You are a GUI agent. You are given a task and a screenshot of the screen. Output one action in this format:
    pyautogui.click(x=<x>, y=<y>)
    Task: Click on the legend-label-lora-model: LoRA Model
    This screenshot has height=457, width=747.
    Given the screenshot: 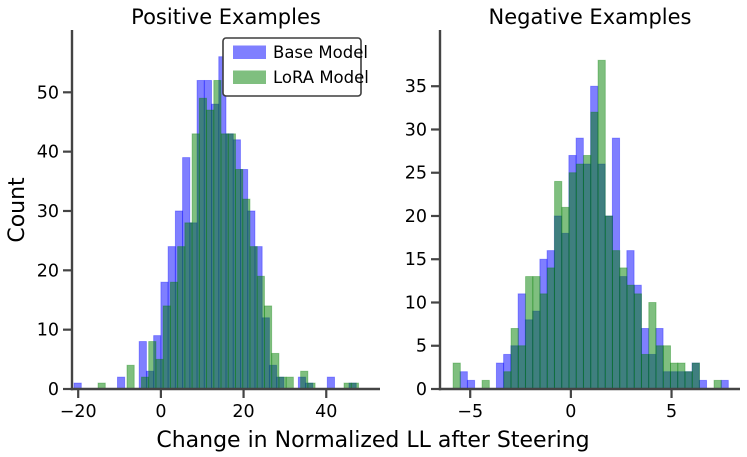 What is the action you would take?
    pyautogui.click(x=321, y=77)
    